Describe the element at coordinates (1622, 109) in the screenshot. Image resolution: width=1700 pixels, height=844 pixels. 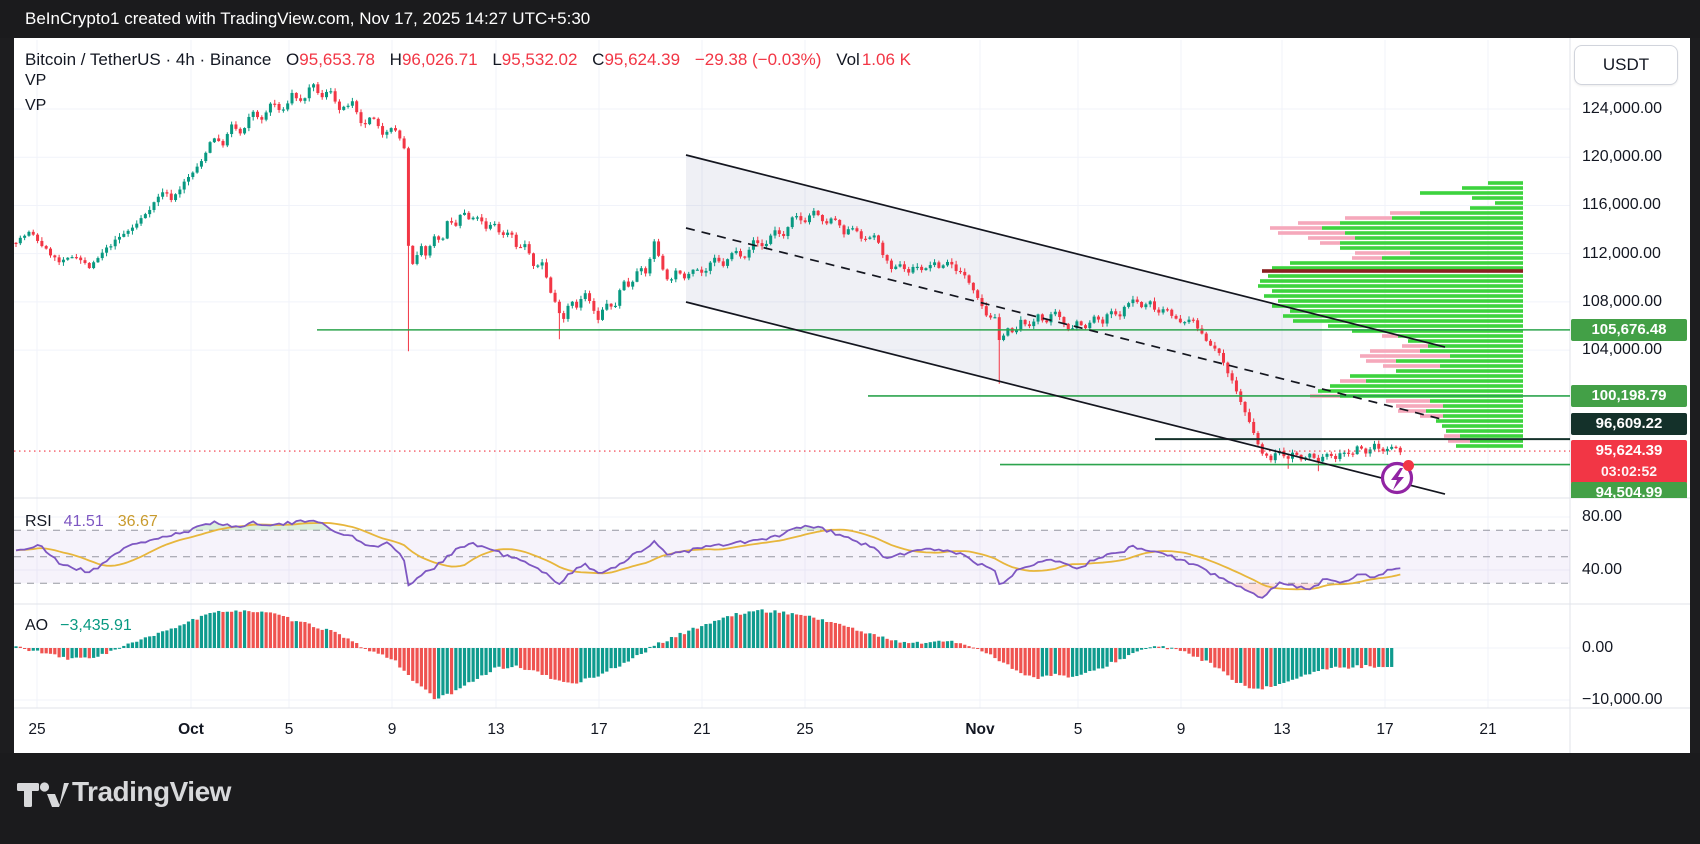
I see `price-tick-label: 124,000.00` at that location.